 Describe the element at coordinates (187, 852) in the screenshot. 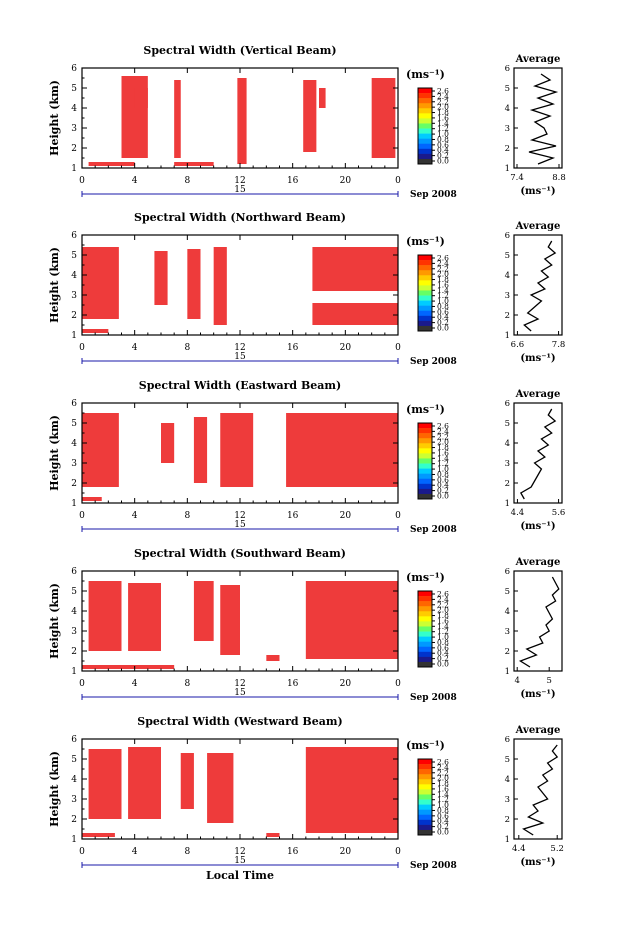

I see `x-tick-label: 8` at that location.